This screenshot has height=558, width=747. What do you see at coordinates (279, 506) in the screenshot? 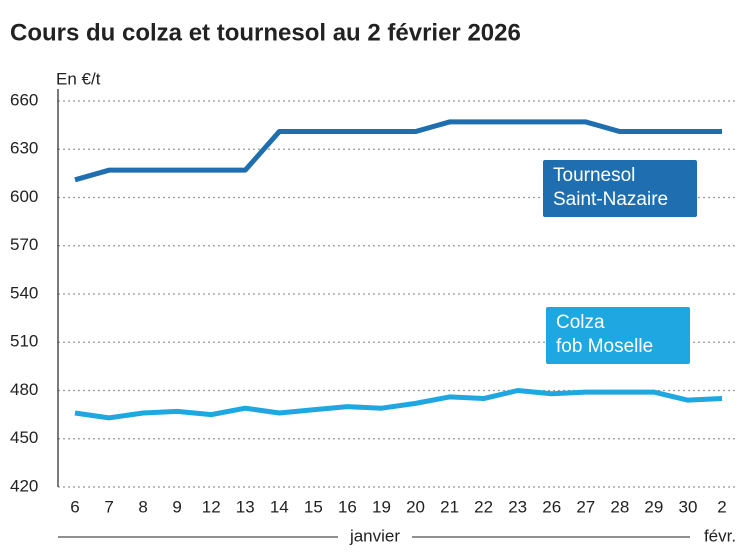
I see `x-tick-label: 14` at bounding box center [279, 506].